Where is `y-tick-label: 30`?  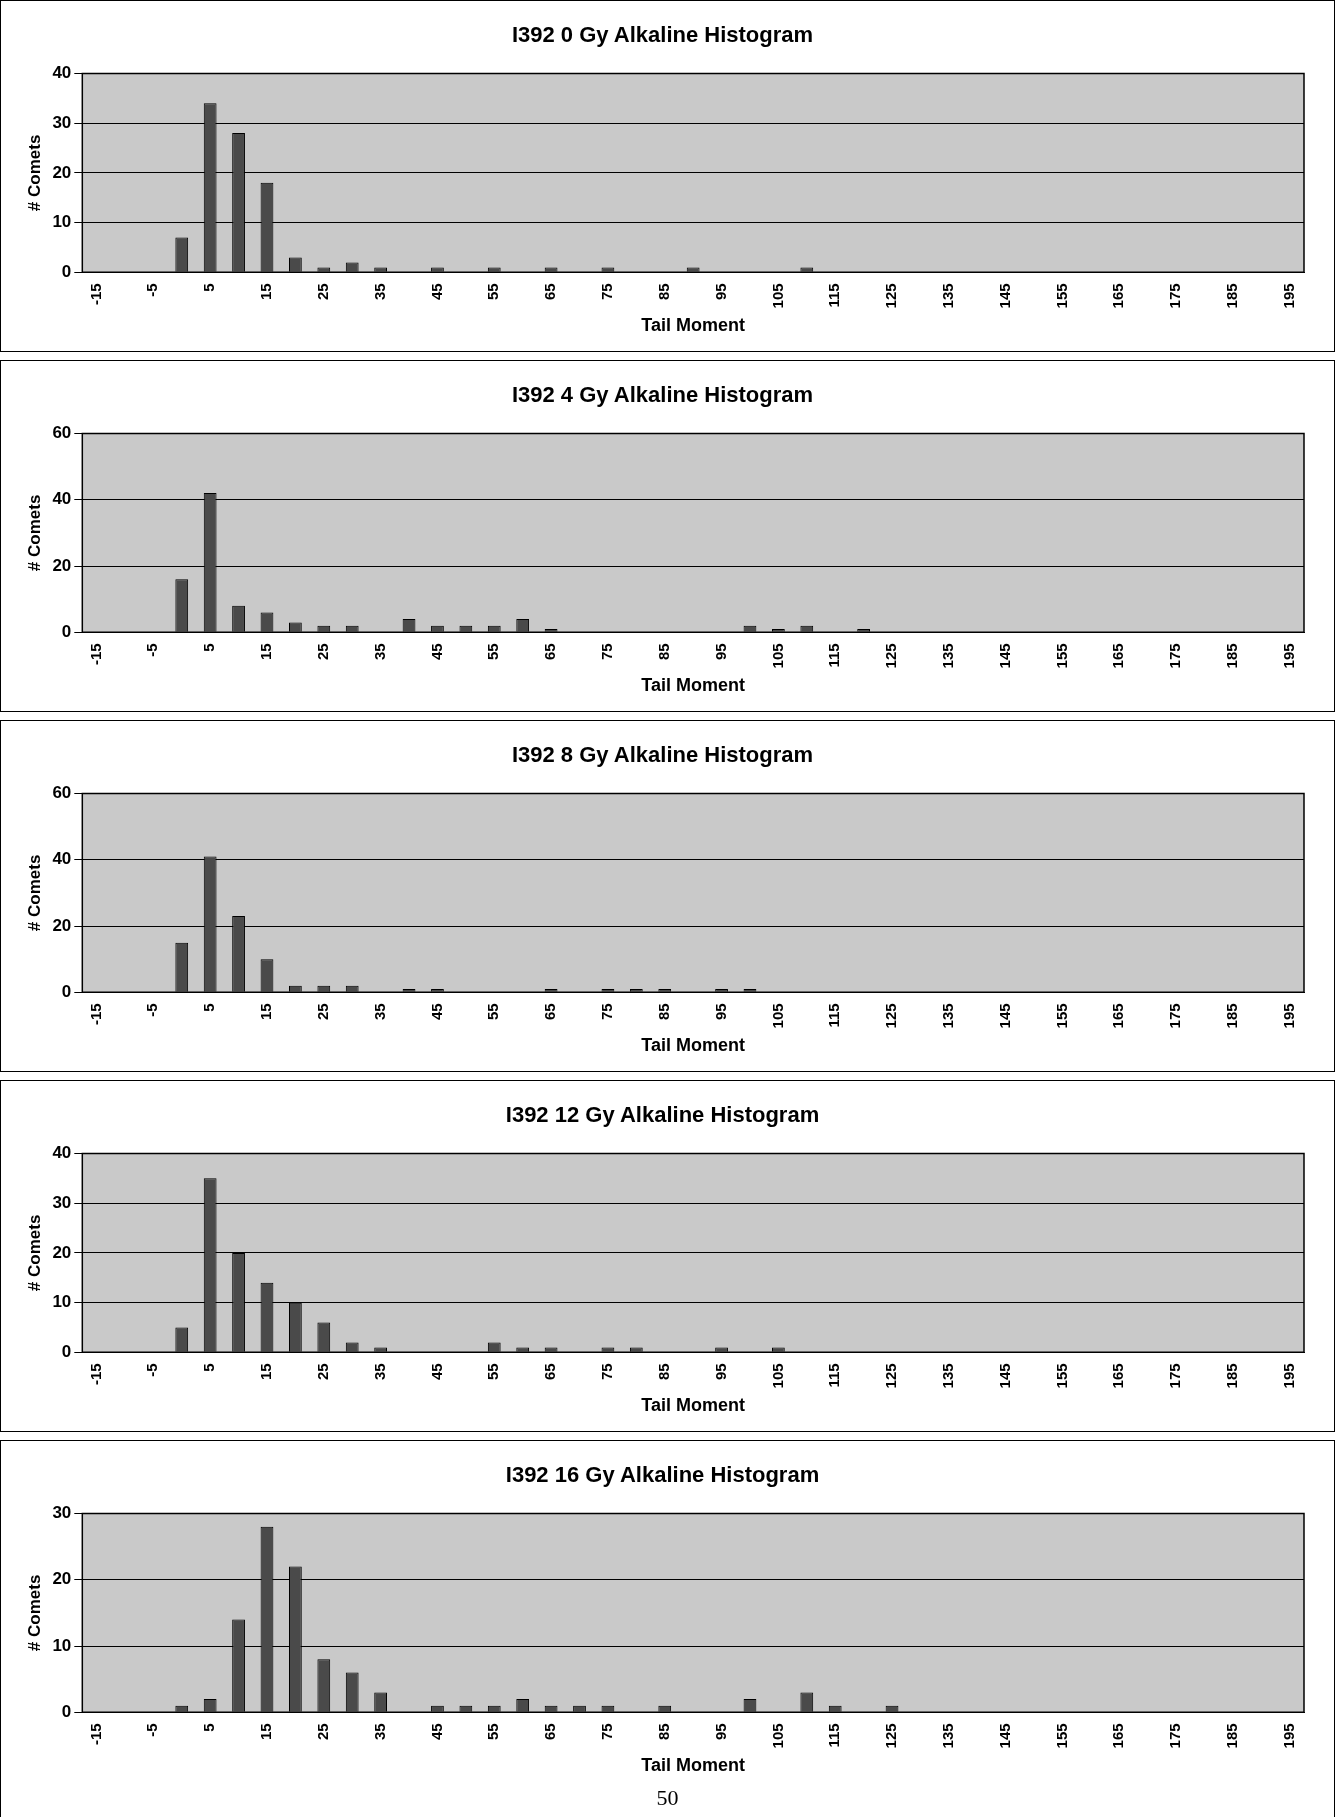
y-tick-label: 30 is located at coordinates (62, 122).